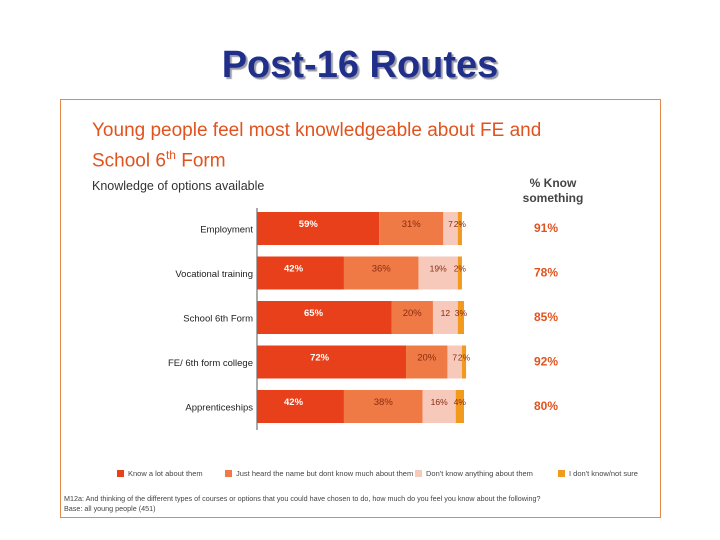  I want to click on legend-swatch-don-t-know-anything-about-them, so click(418, 473).